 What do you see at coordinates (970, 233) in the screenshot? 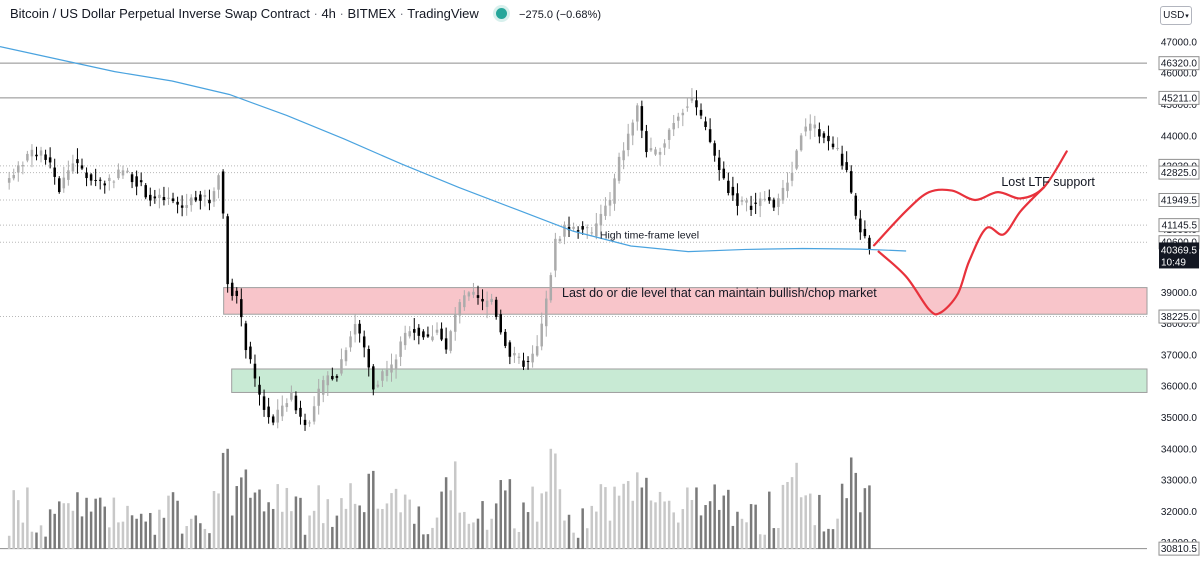
I see `forecast-paths` at bounding box center [970, 233].